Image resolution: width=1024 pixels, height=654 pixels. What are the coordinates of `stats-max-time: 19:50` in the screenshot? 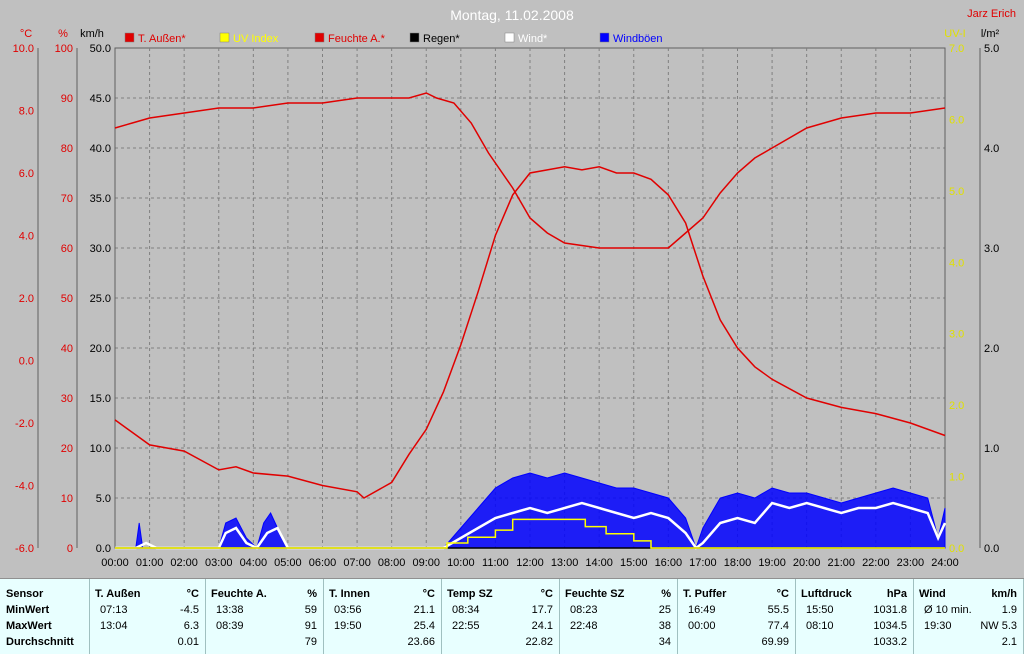 It's located at (348, 626).